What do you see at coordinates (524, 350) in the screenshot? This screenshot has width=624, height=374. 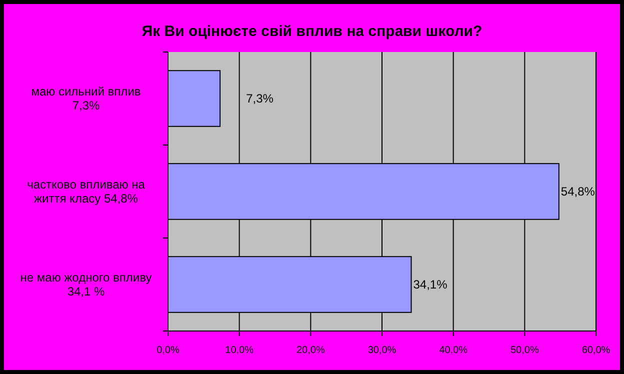 I see `x-tick-label: 50,0%` at bounding box center [524, 350].